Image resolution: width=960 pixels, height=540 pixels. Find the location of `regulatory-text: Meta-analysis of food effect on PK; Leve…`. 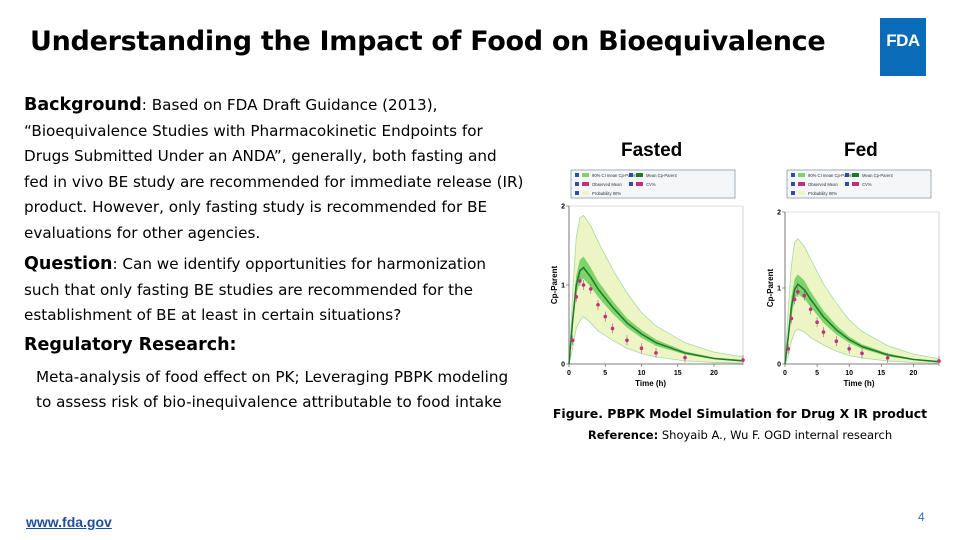

regulatory-text: Meta-analysis of food effect on PK; Leve… is located at coordinates (272, 389).